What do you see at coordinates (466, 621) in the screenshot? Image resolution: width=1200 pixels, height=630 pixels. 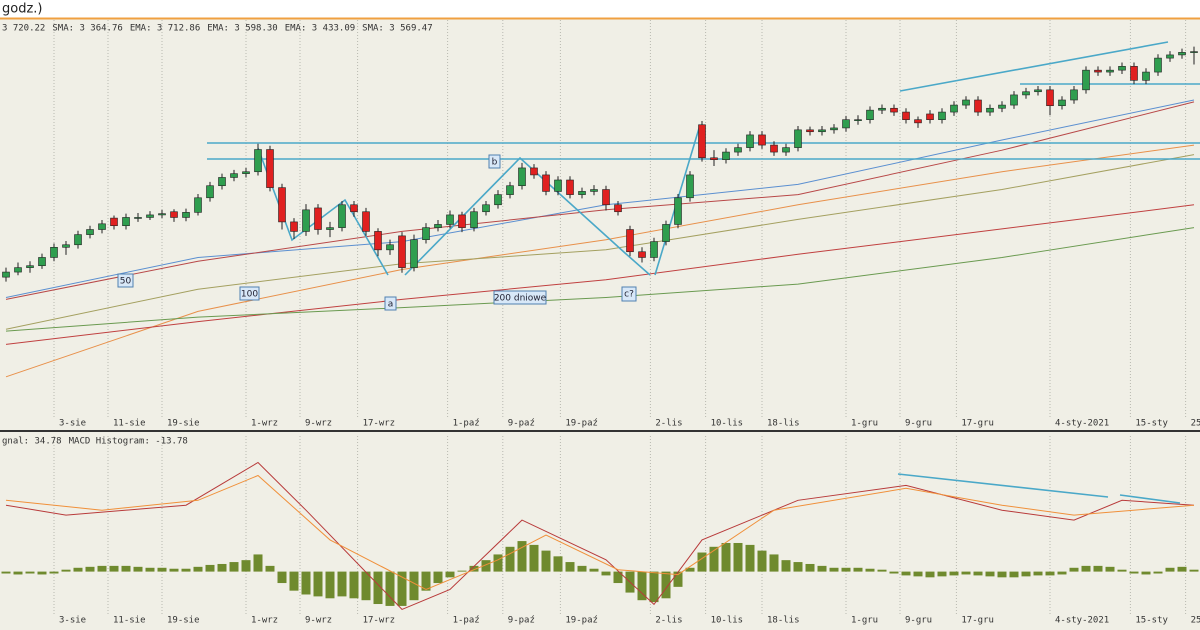 I see `x-tick-label: 1-paź` at bounding box center [466, 621].